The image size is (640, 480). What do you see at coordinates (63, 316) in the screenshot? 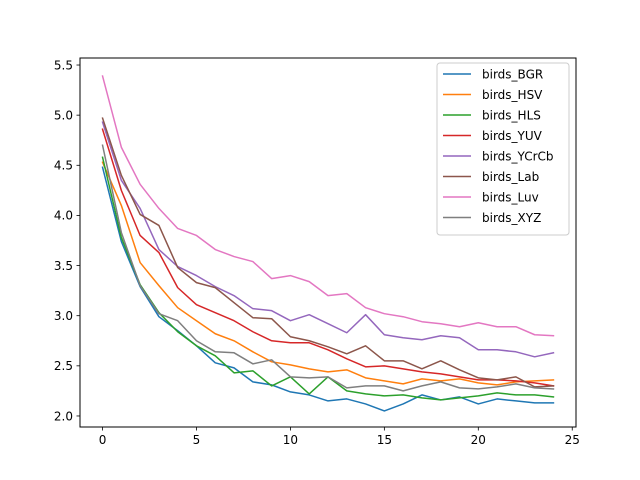
I see `y-tick-label: 3.0` at bounding box center [63, 316].